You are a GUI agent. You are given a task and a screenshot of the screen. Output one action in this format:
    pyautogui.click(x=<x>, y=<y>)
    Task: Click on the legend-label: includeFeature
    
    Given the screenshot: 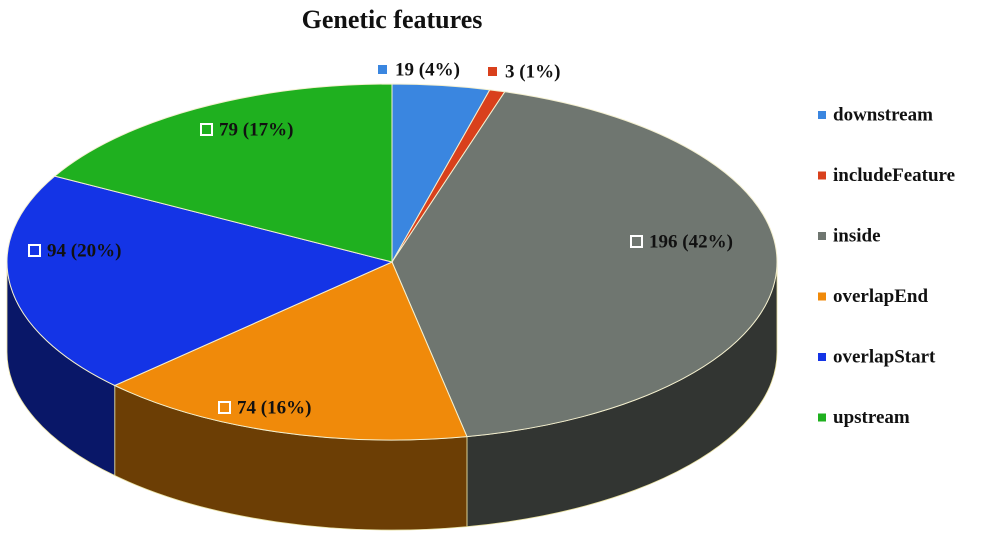 What is the action you would take?
    pyautogui.click(x=894, y=175)
    